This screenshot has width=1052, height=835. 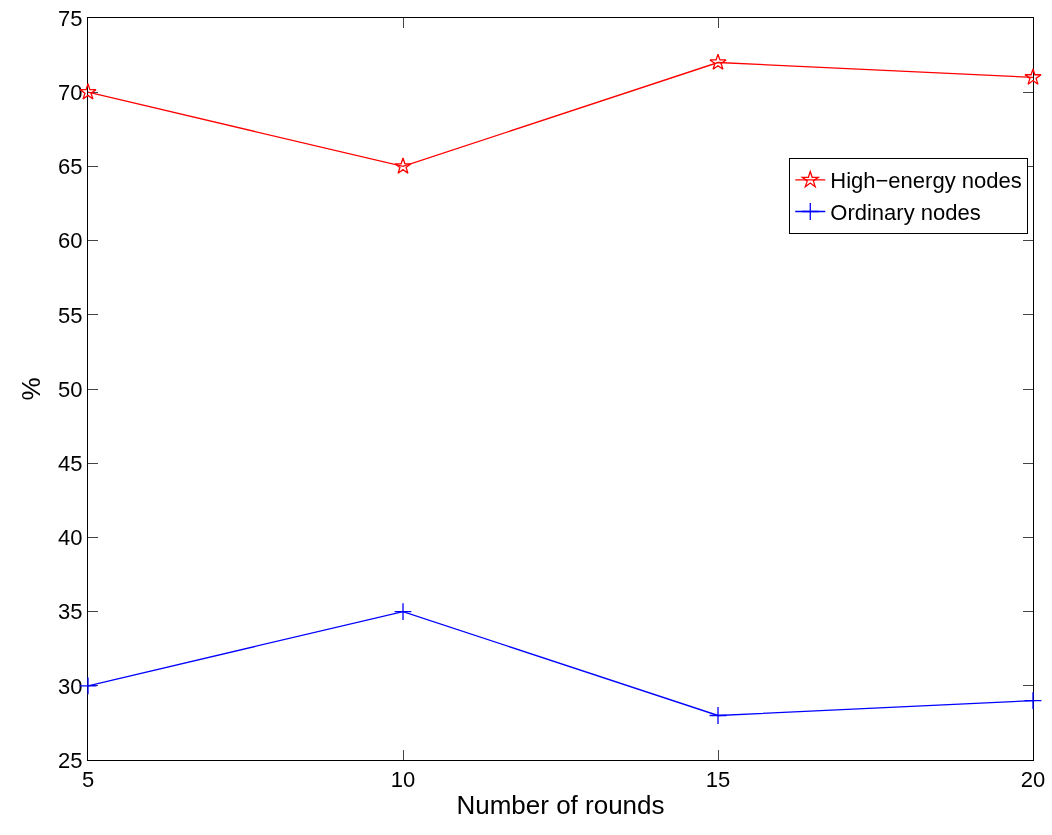 I want to click on y-tick-label: 75, so click(x=70, y=18).